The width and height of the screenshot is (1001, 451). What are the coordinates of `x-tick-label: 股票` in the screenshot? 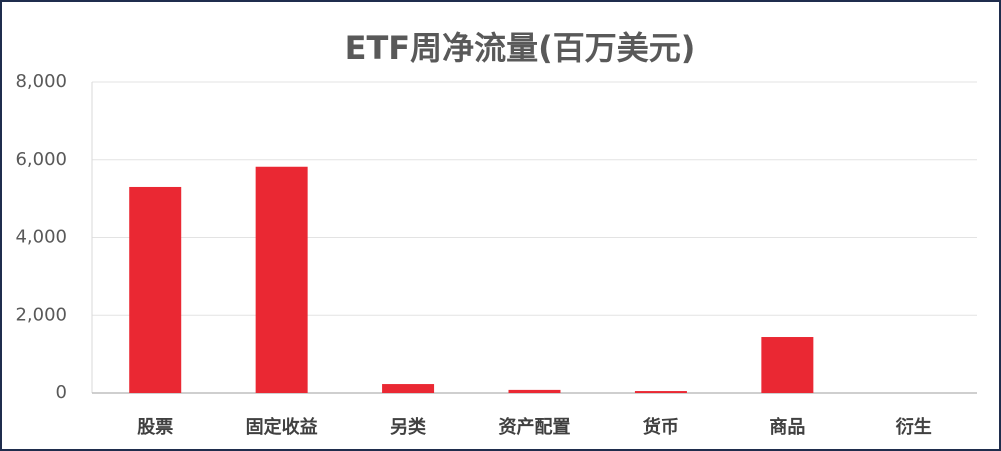 It's located at (154, 427).